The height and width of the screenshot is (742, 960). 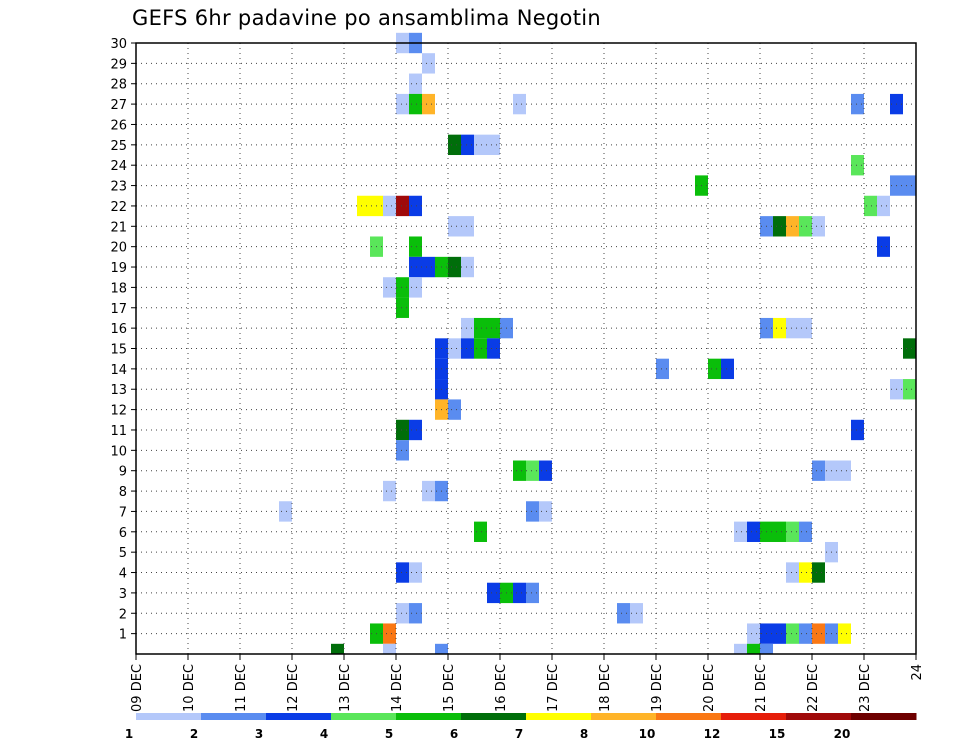 What do you see at coordinates (129, 734) in the screenshot?
I see `legend-label: 1` at bounding box center [129, 734].